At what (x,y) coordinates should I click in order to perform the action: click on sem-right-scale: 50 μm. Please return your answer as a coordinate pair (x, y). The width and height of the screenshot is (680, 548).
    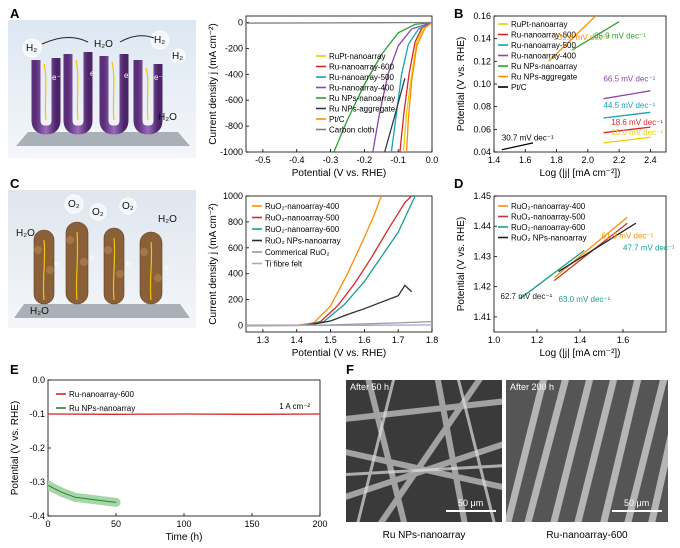
    Looking at the image, I should click on (637, 503).